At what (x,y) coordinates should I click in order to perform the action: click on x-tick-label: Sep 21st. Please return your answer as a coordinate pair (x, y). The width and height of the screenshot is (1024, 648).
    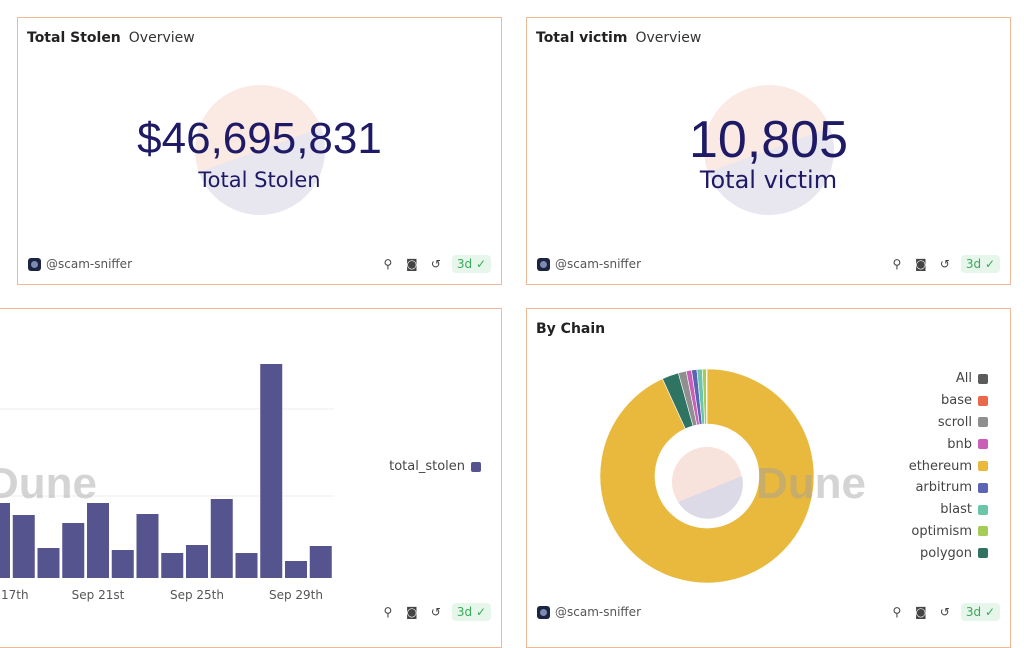
    Looking at the image, I should click on (98, 595).